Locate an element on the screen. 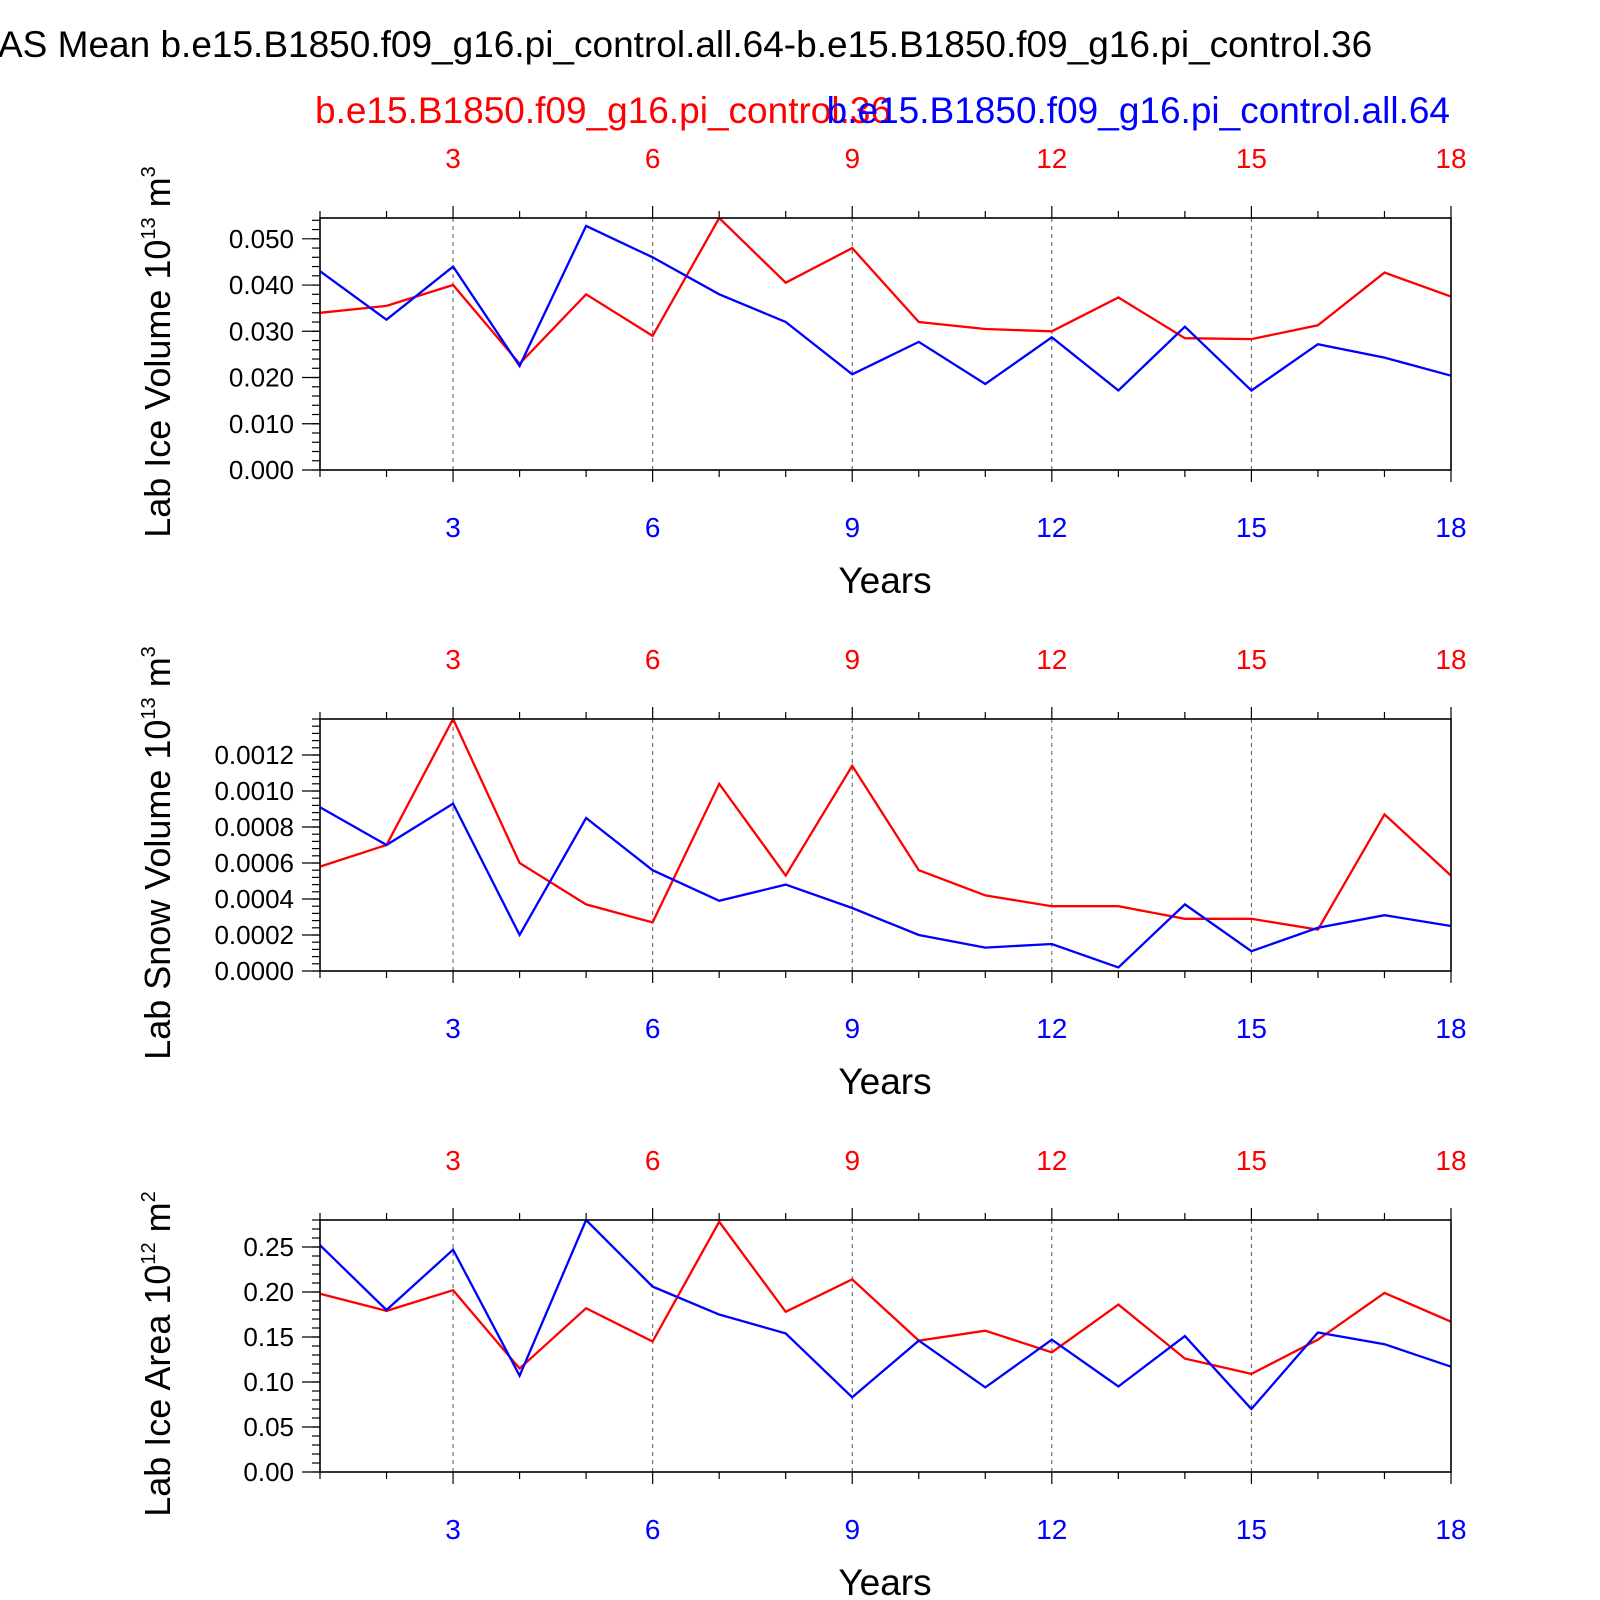 The image size is (1600, 1600). y-axis-label-text: Lab Ice Volume 10 is located at coordinates (157, 389).